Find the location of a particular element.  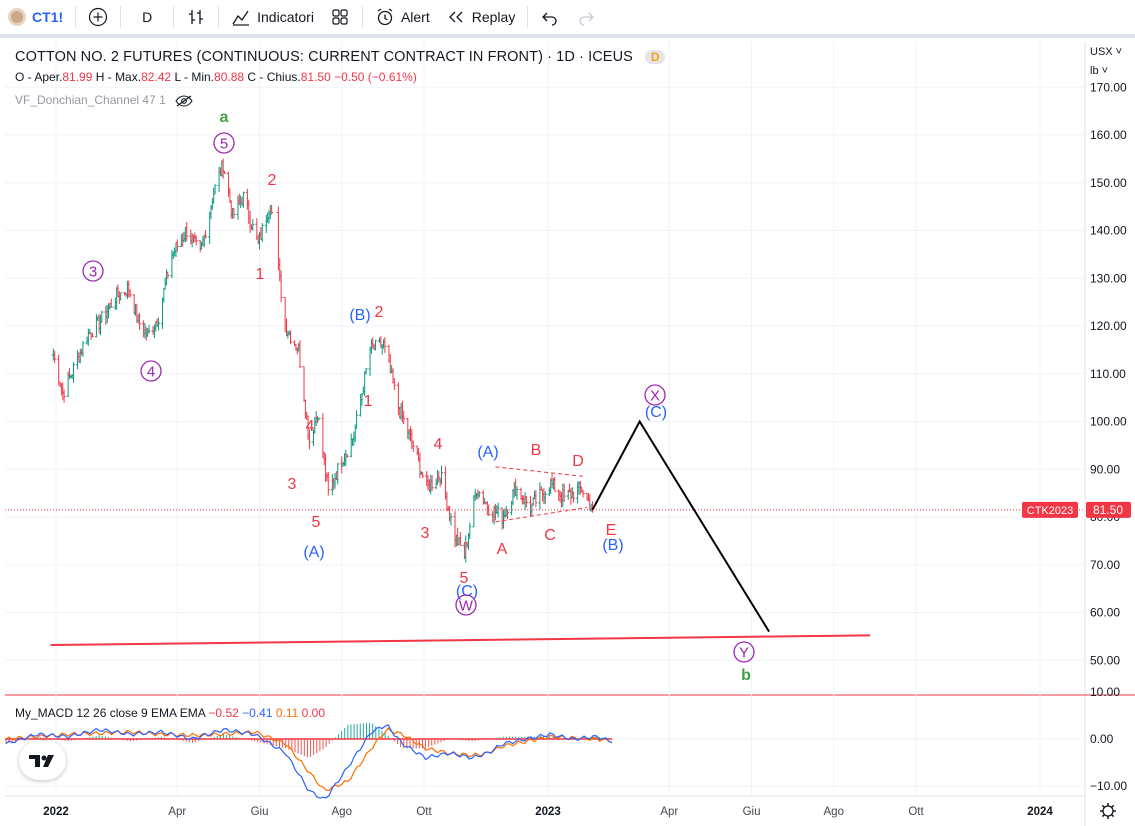

wave-label-E_tri: E is located at coordinates (611, 530).